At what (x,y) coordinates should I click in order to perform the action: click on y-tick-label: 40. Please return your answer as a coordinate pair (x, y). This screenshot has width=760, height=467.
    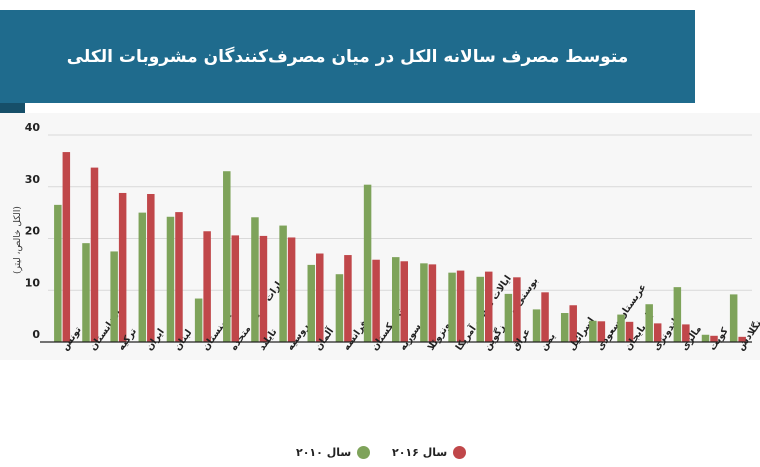
    Looking at the image, I should click on (33, 127).